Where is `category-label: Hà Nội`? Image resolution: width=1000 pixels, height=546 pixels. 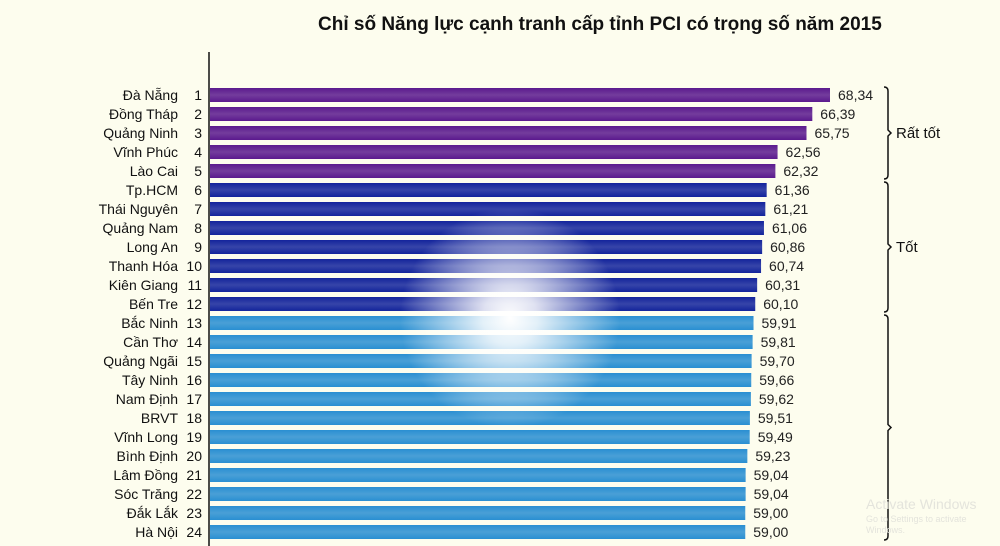 category-label: Hà Nội is located at coordinates (156, 532).